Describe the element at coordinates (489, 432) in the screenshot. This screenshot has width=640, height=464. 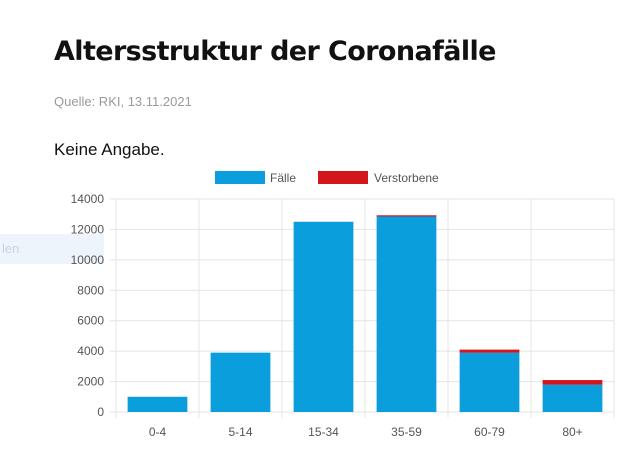
I see `x-tick-label: 60-79` at that location.